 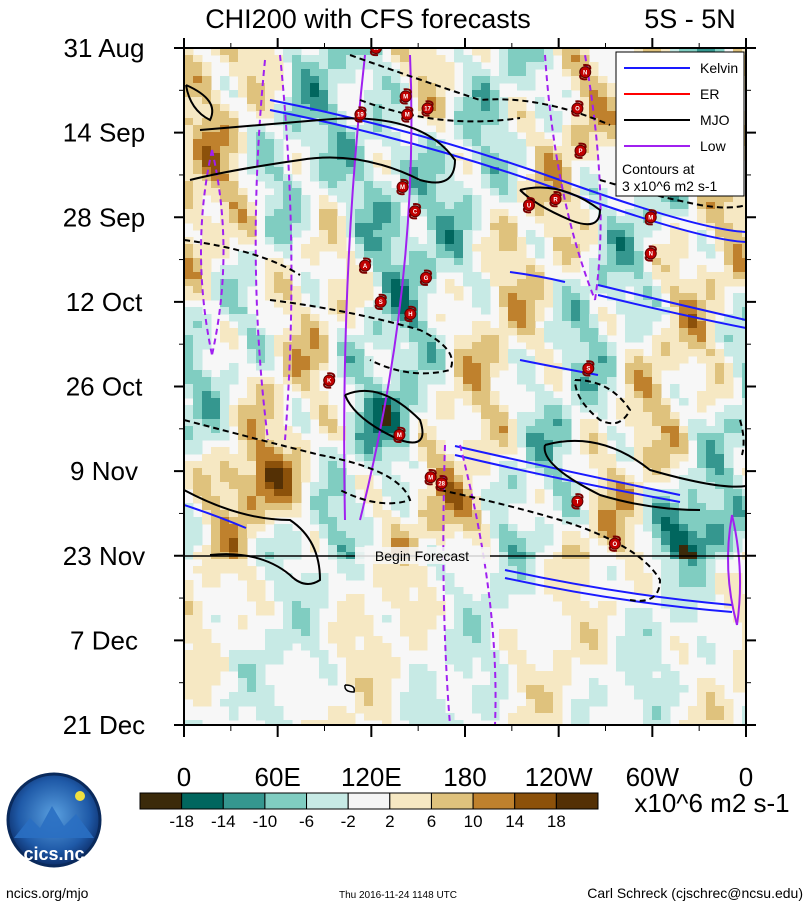 What do you see at coordinates (104, 725) in the screenshot?
I see `y-tick-label: 21 Dec` at bounding box center [104, 725].